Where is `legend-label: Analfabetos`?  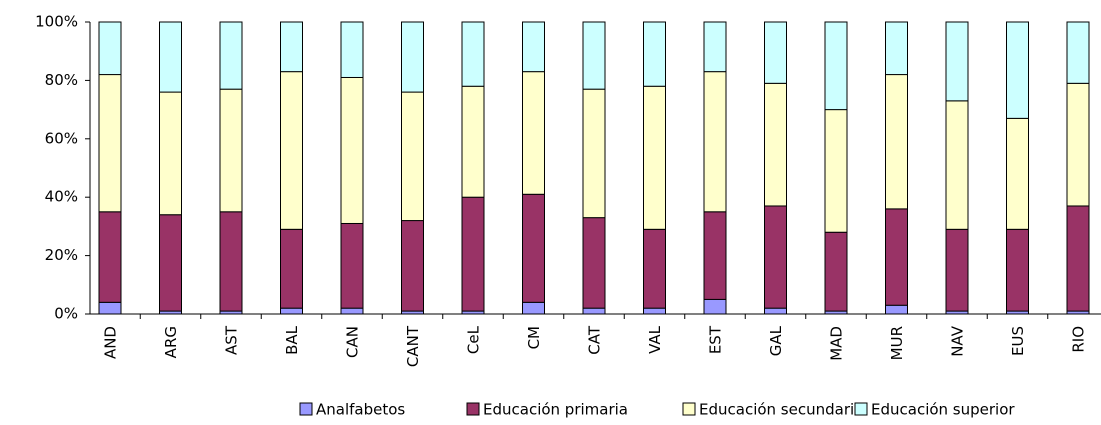 legend-label: Analfabetos is located at coordinates (360, 410).